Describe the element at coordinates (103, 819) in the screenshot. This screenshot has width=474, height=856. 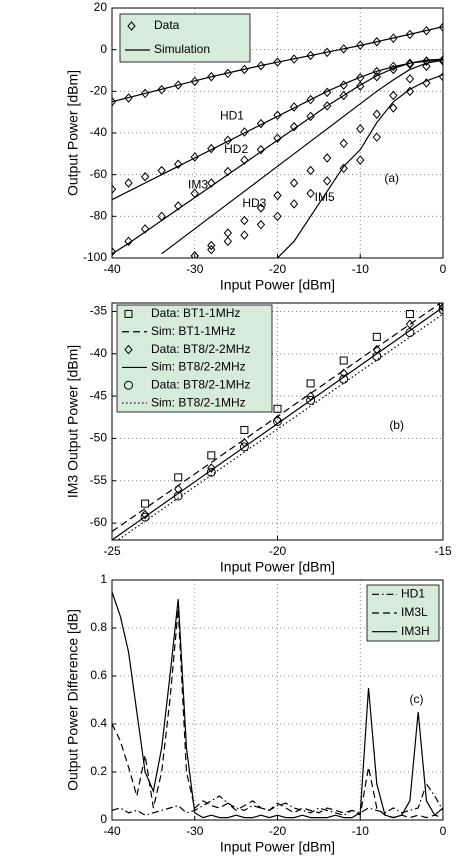
I see `y-tick-label: 0` at that location.